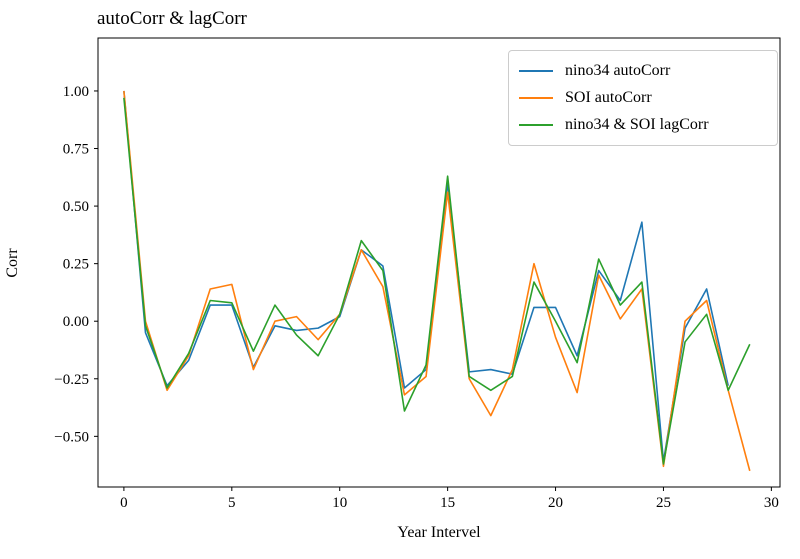 This screenshot has width=800, height=559. I want to click on legend-entry: nino34 autoCorr, so click(643, 71).